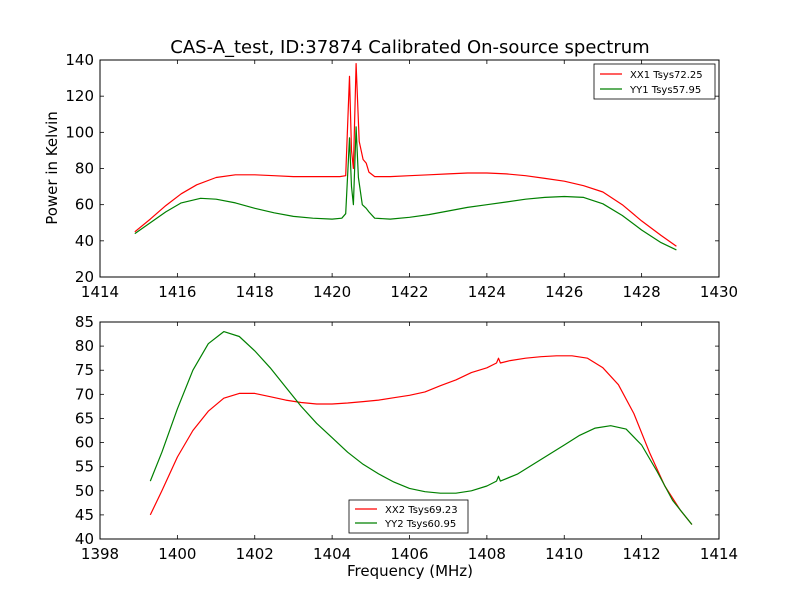 The image size is (800, 600). I want to click on top-x-tick-label: 1416, so click(177, 292).